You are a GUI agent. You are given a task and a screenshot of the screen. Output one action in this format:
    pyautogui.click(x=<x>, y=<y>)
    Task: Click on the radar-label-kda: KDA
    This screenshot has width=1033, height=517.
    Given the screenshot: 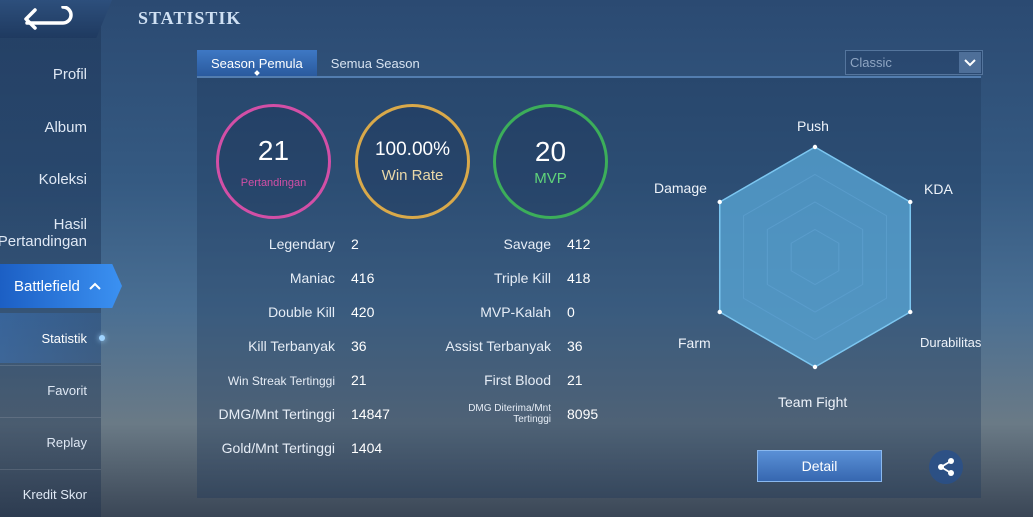 What is the action you would take?
    pyautogui.click(x=938, y=189)
    